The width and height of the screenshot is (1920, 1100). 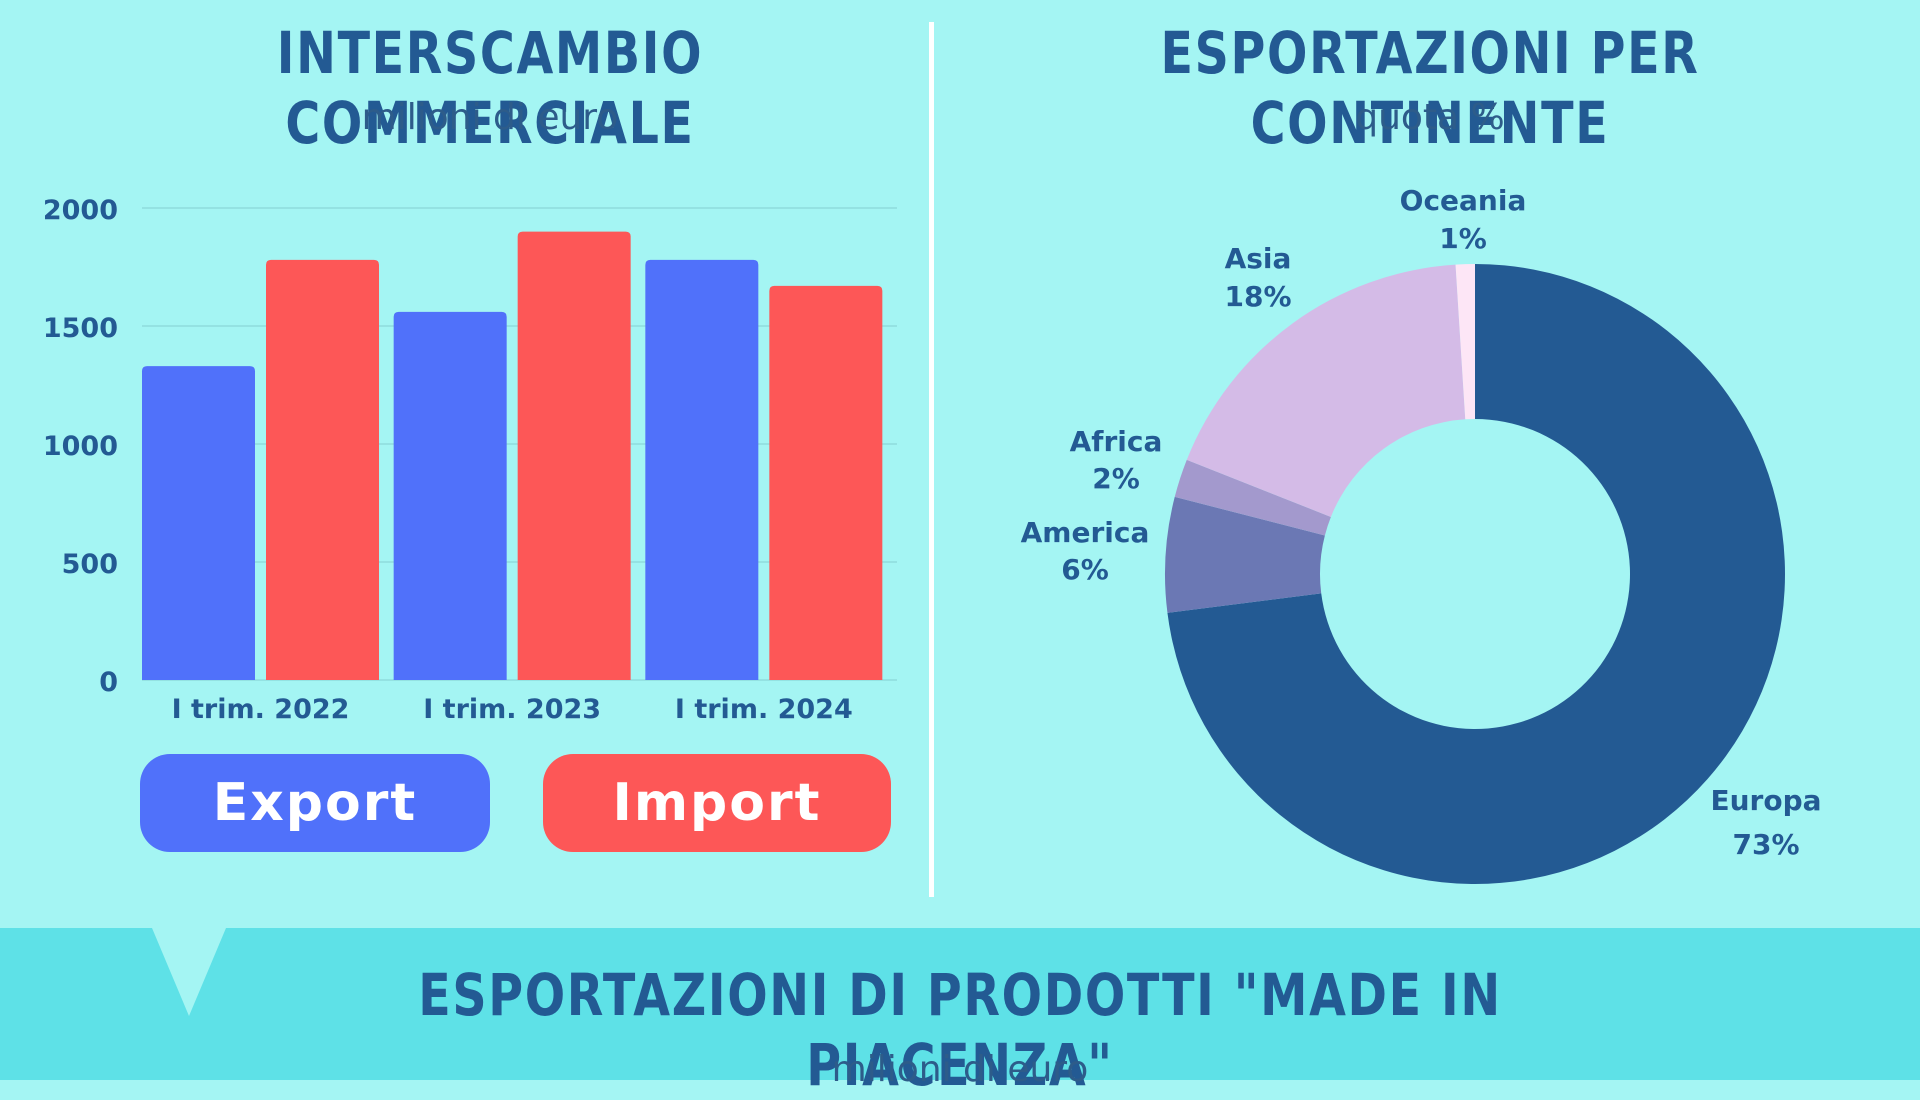 I want to click on y-tick-label: 1000, so click(x=80, y=446).